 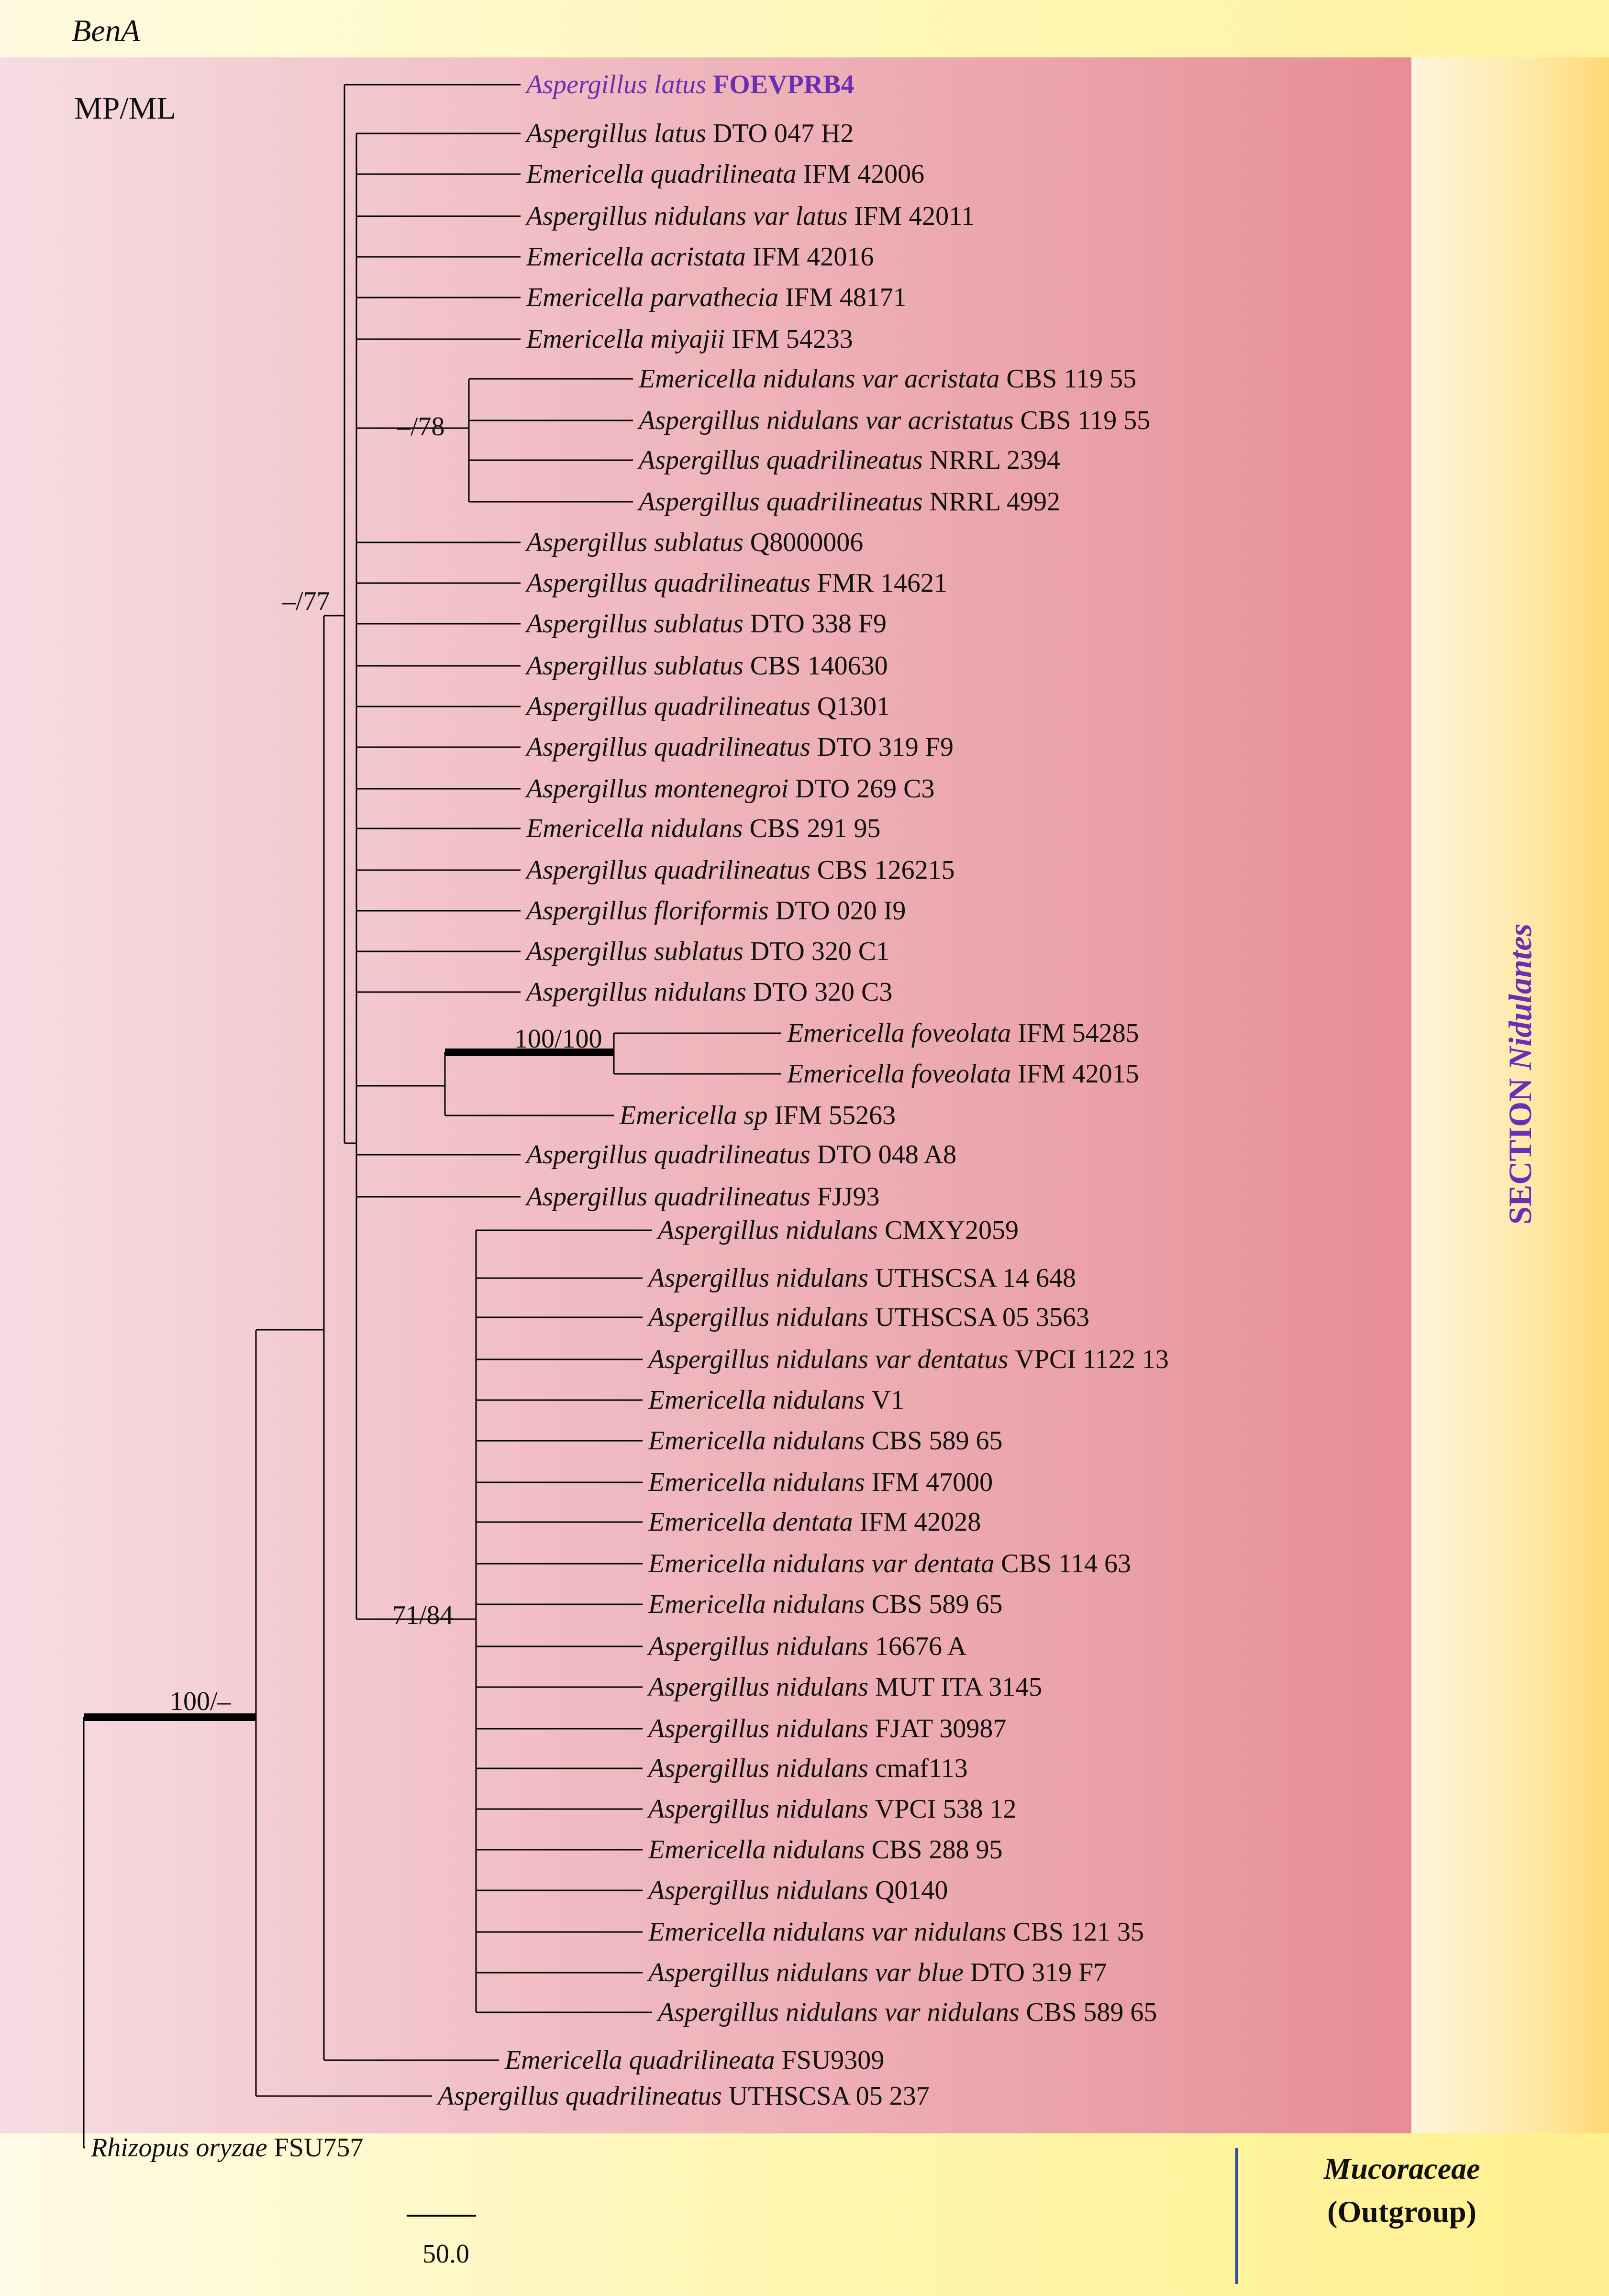 I want to click on taxon-label: Aspergillus nidulans VPCI 538 12, so click(x=831, y=1809).